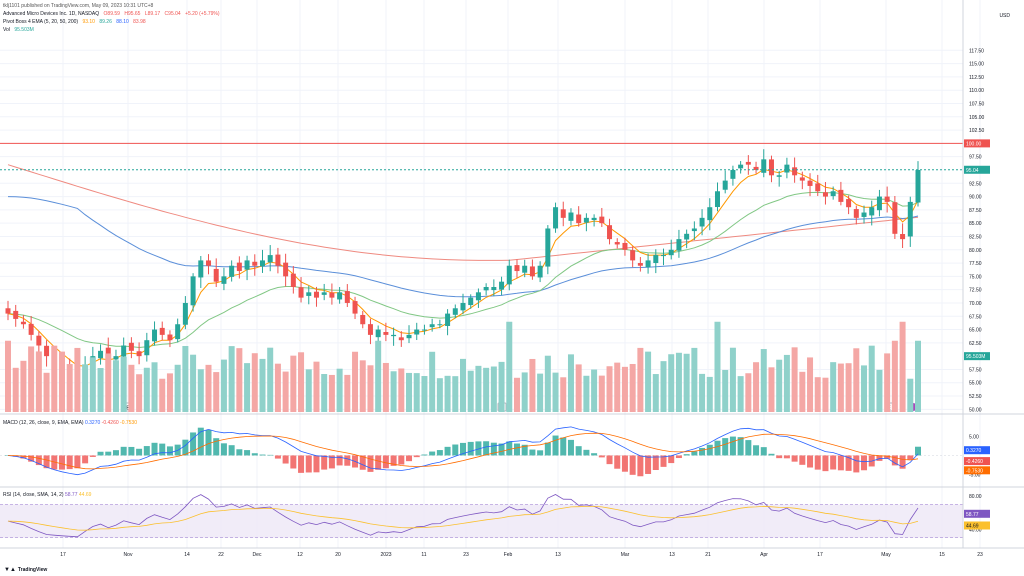 Image resolution: width=1024 pixels, height=576 pixels. What do you see at coordinates (975, 397) in the screenshot?
I see `price-tick-label: 52.50` at bounding box center [975, 397].